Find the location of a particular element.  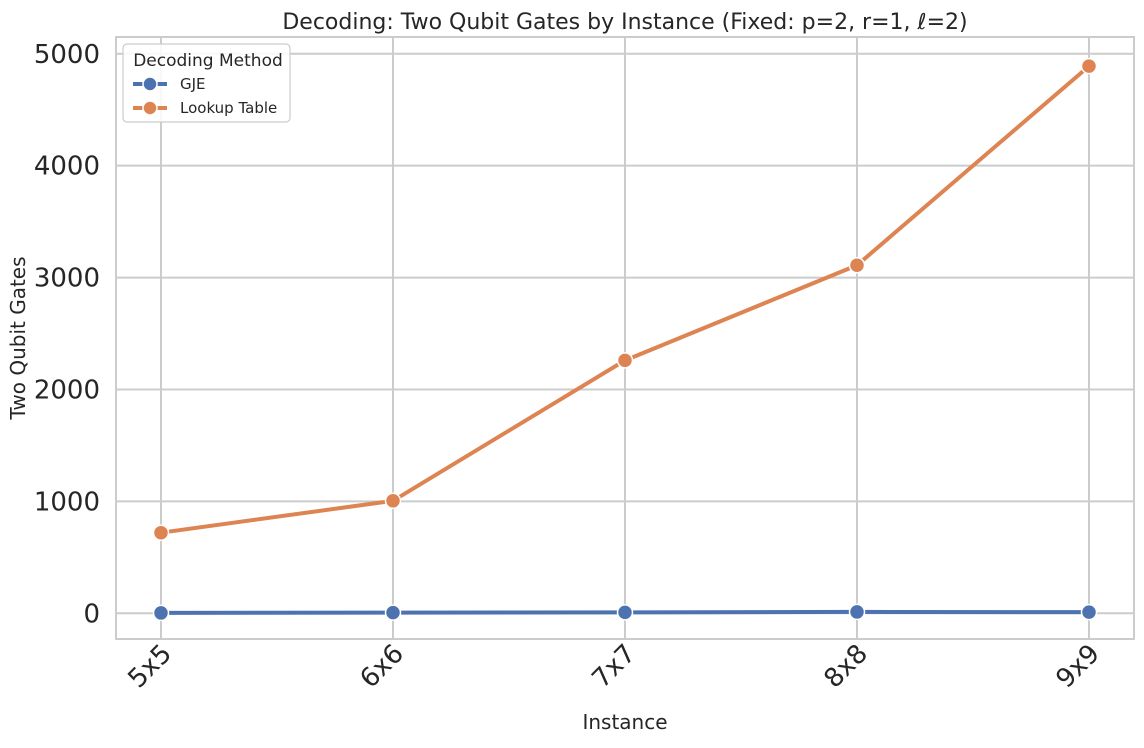

y-tick-label: 3000 is located at coordinates (67, 279).